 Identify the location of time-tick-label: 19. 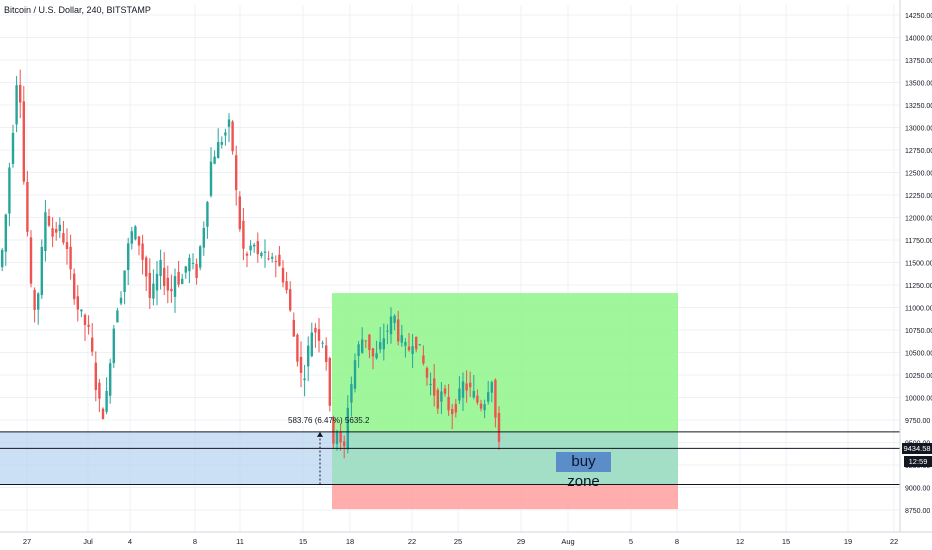
(848, 541).